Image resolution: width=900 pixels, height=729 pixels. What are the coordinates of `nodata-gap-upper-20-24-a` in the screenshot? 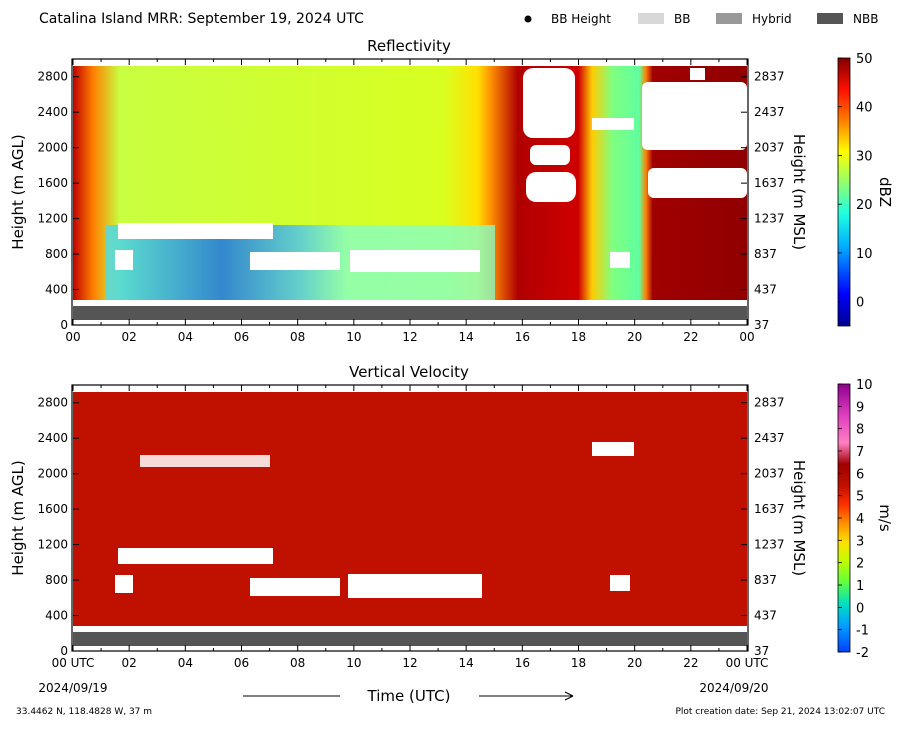 It's located at (694, 116).